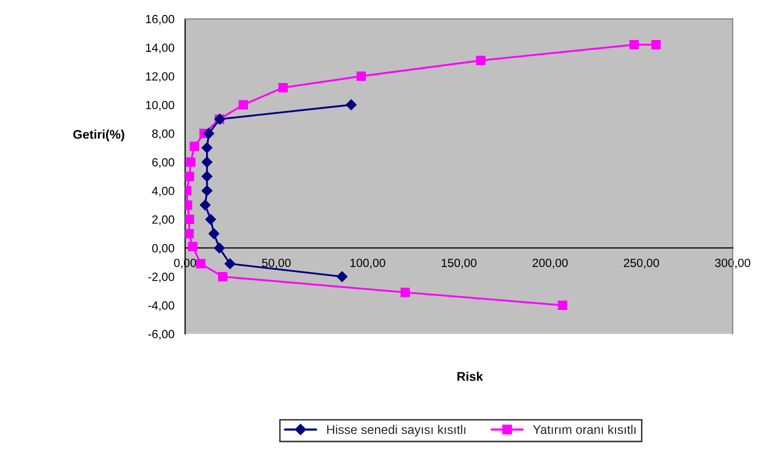 The image size is (768, 450). I want to click on y-tick-label: 4,00, so click(163, 191).